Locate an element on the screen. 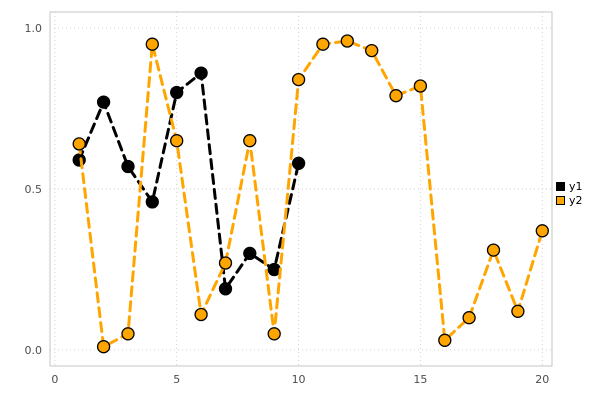  x-tick-label: 15 is located at coordinates (420, 379).